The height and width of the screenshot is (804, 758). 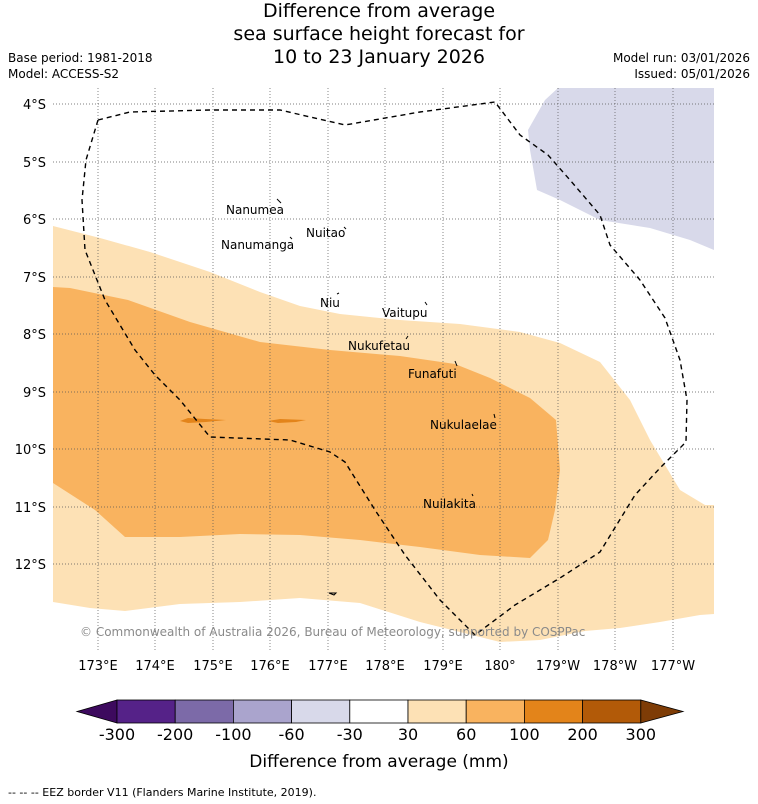 What do you see at coordinates (117, 734) in the screenshot?
I see `colorbar-tick-label: -300` at bounding box center [117, 734].